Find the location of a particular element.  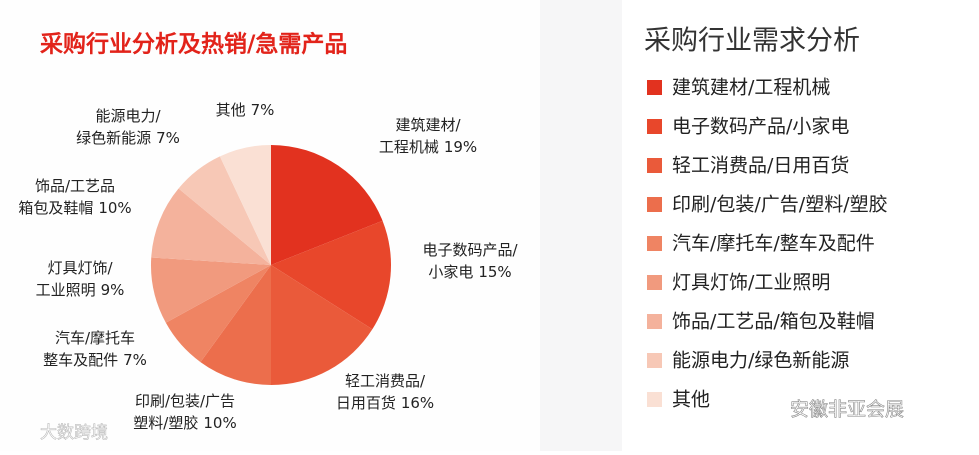

legend-label: 电子数码产品/小家电 is located at coordinates (760, 127).